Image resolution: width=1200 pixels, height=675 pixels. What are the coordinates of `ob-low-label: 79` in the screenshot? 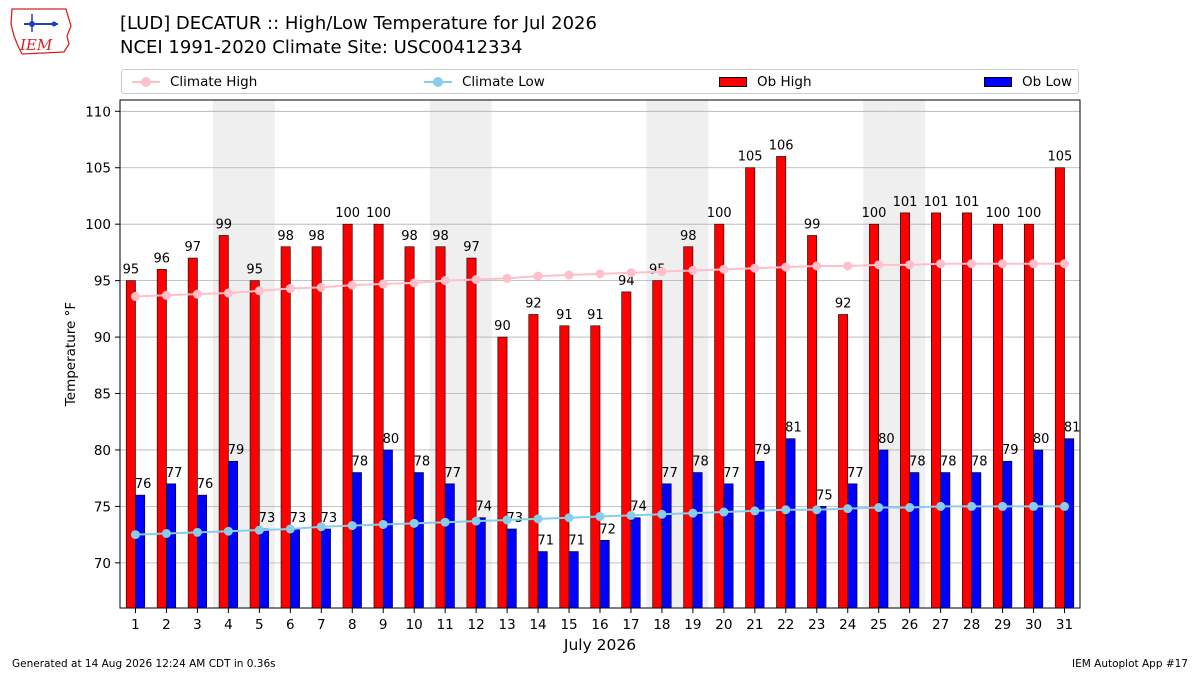 It's located at (1010, 450).